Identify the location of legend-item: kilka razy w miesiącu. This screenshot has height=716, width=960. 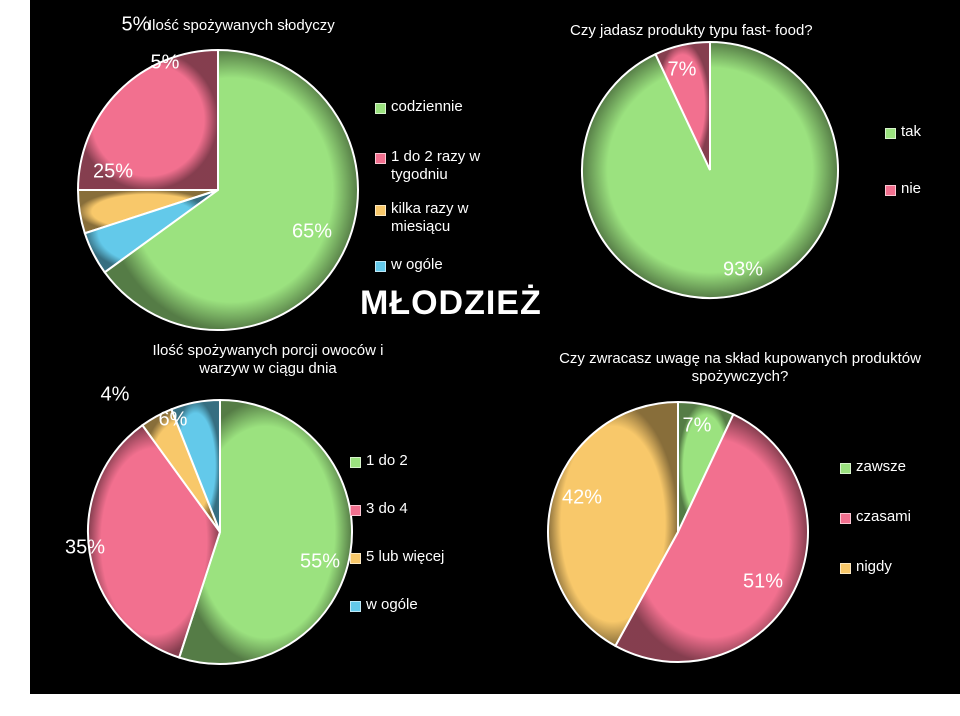
(440, 218).